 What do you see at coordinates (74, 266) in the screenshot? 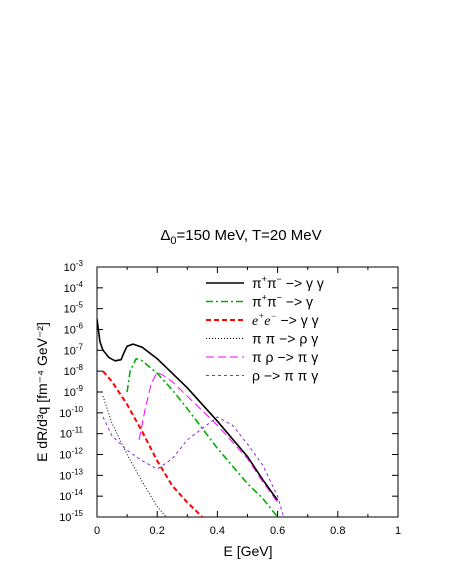
I see `y-tick-label: 10⁻³` at bounding box center [74, 266].